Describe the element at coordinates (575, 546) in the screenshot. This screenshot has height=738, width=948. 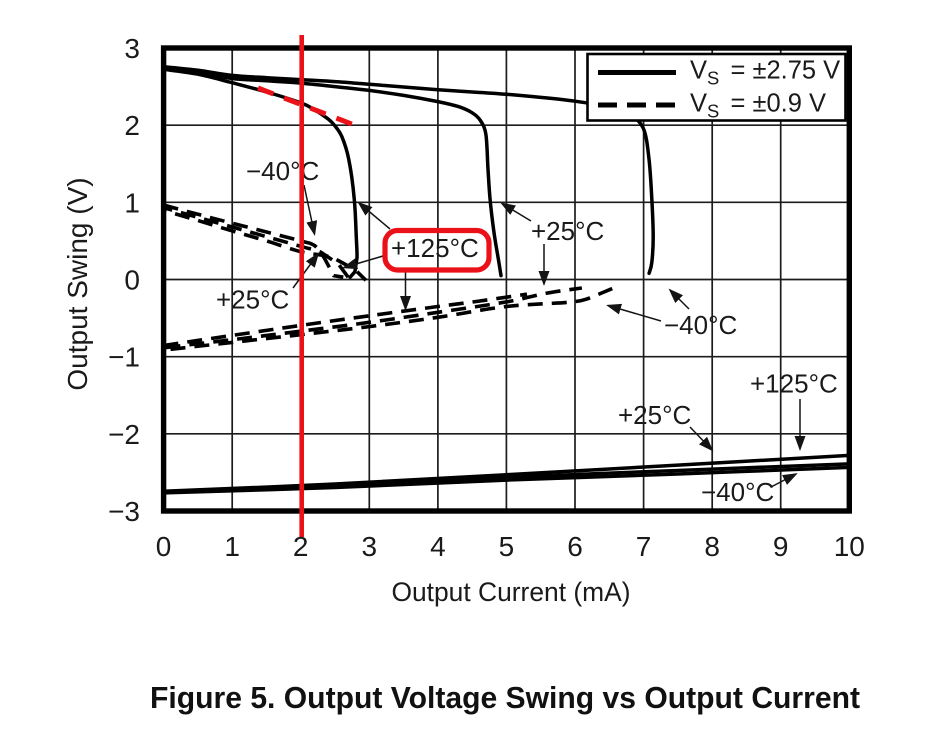
I see `svg-text: 6` at that location.